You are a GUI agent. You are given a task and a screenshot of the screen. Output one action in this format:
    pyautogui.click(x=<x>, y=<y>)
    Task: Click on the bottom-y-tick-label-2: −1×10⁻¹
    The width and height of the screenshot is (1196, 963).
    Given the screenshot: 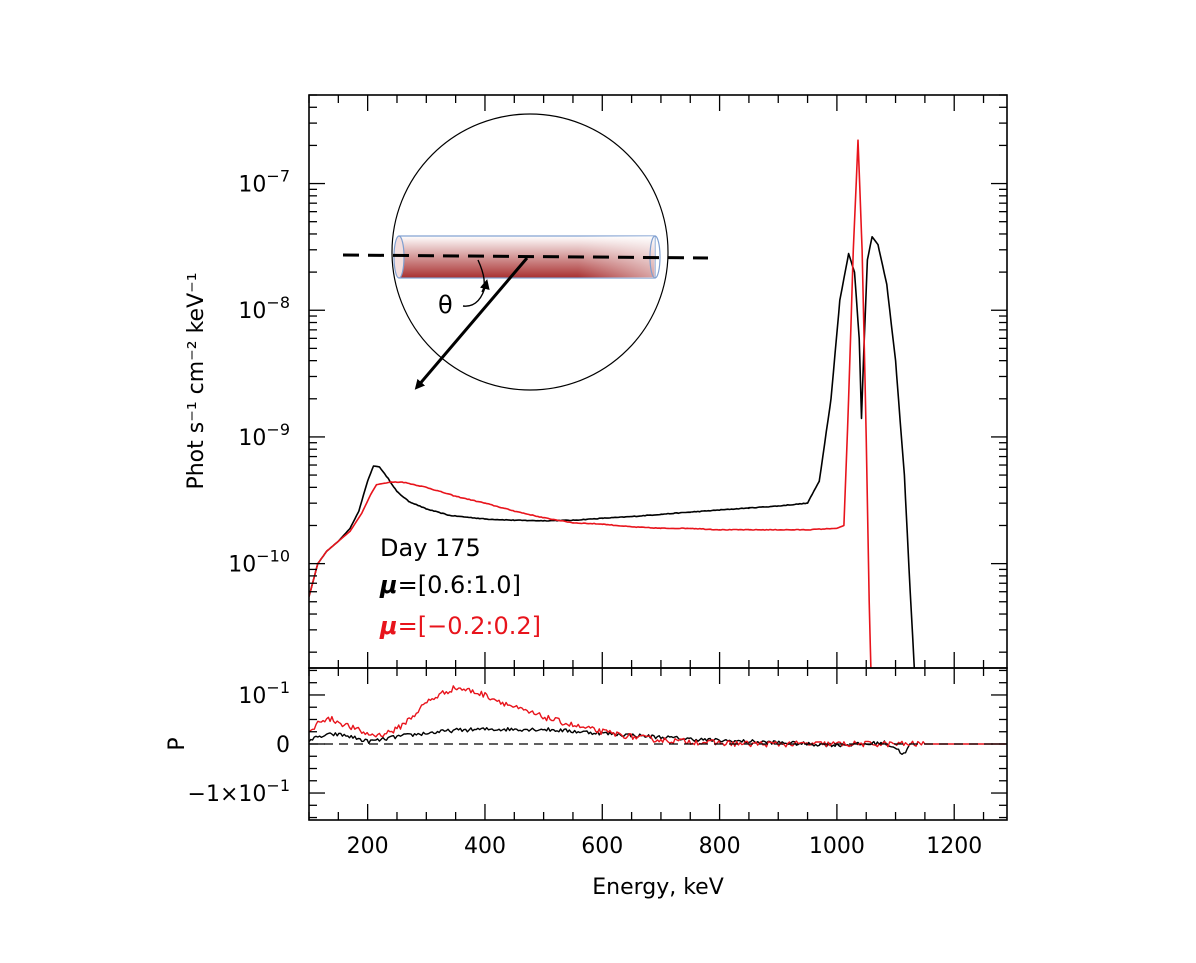 What is the action you would take?
    pyautogui.click(x=239, y=791)
    